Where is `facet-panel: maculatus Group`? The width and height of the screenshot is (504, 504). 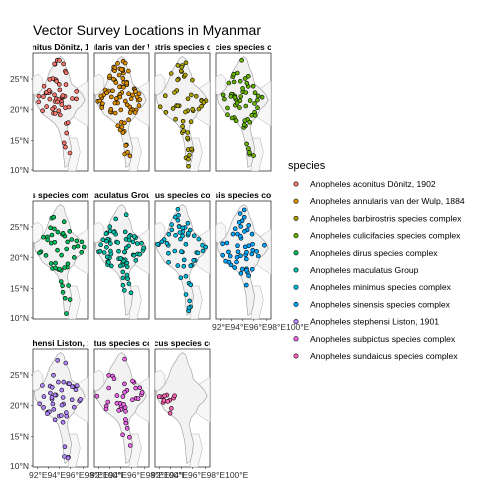
facet-panel: maculatus Group is located at coordinates (121, 255).